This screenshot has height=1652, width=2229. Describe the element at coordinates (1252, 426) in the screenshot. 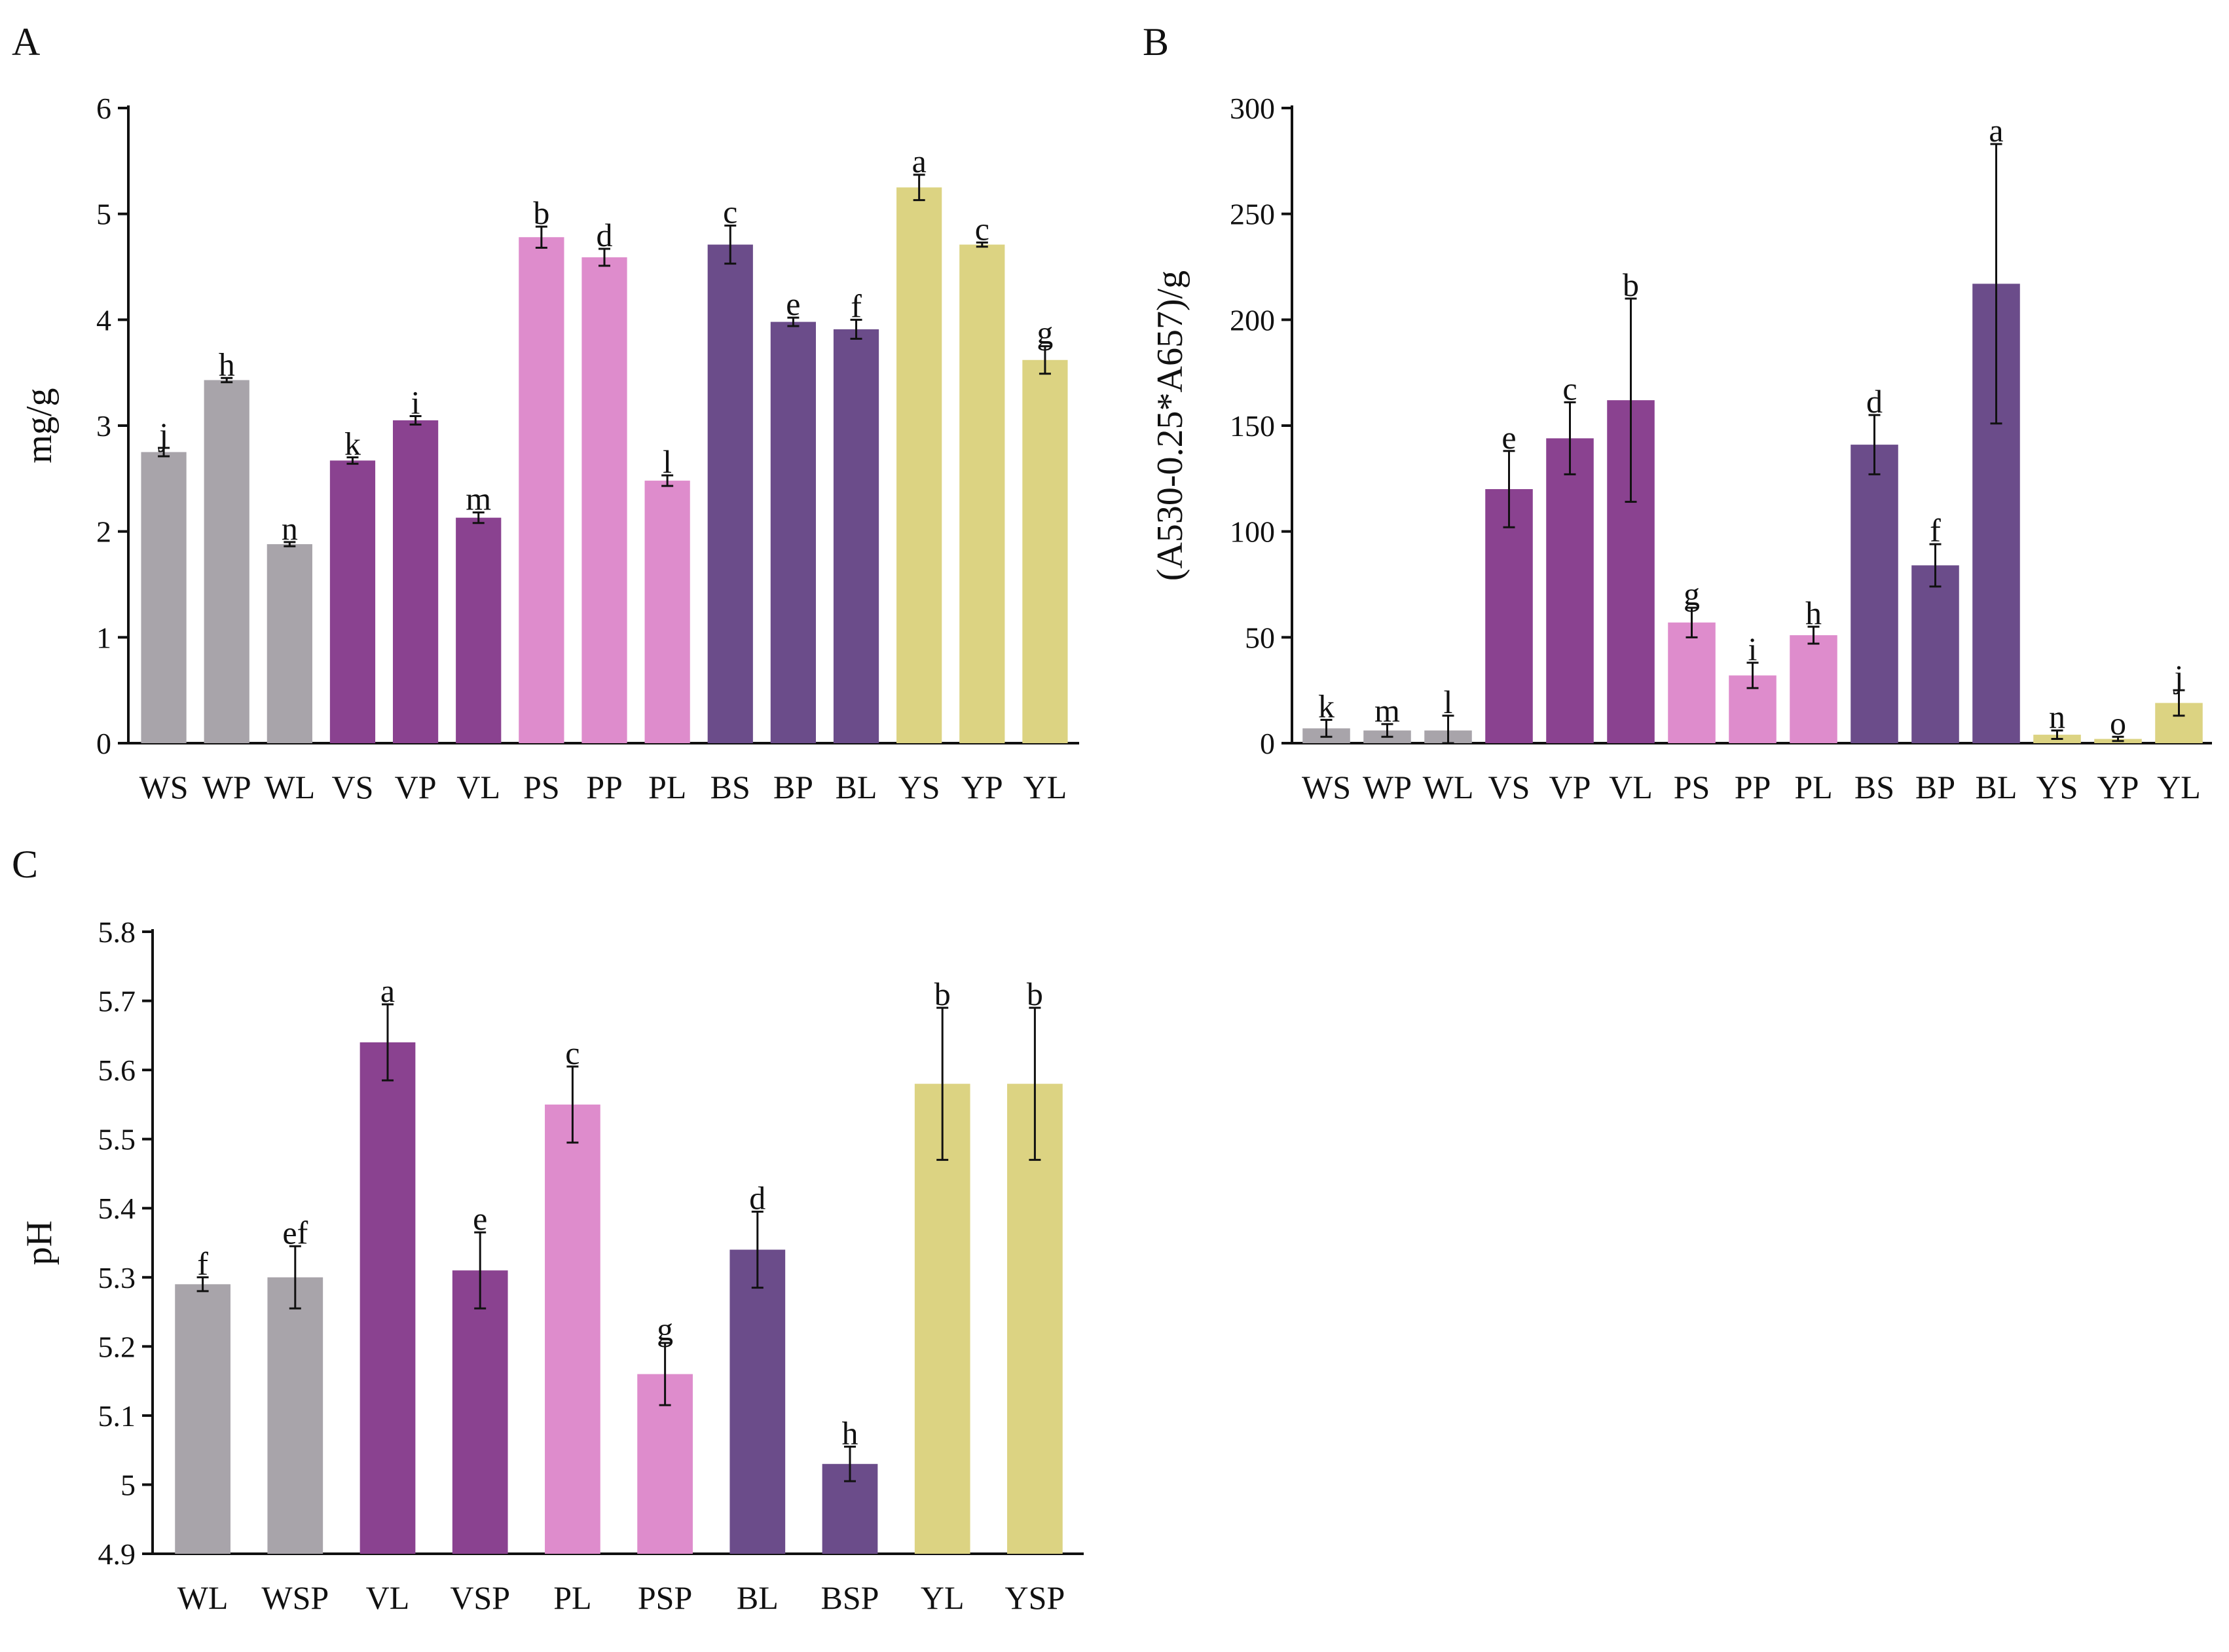

I see `y-tick-label: 150` at that location.